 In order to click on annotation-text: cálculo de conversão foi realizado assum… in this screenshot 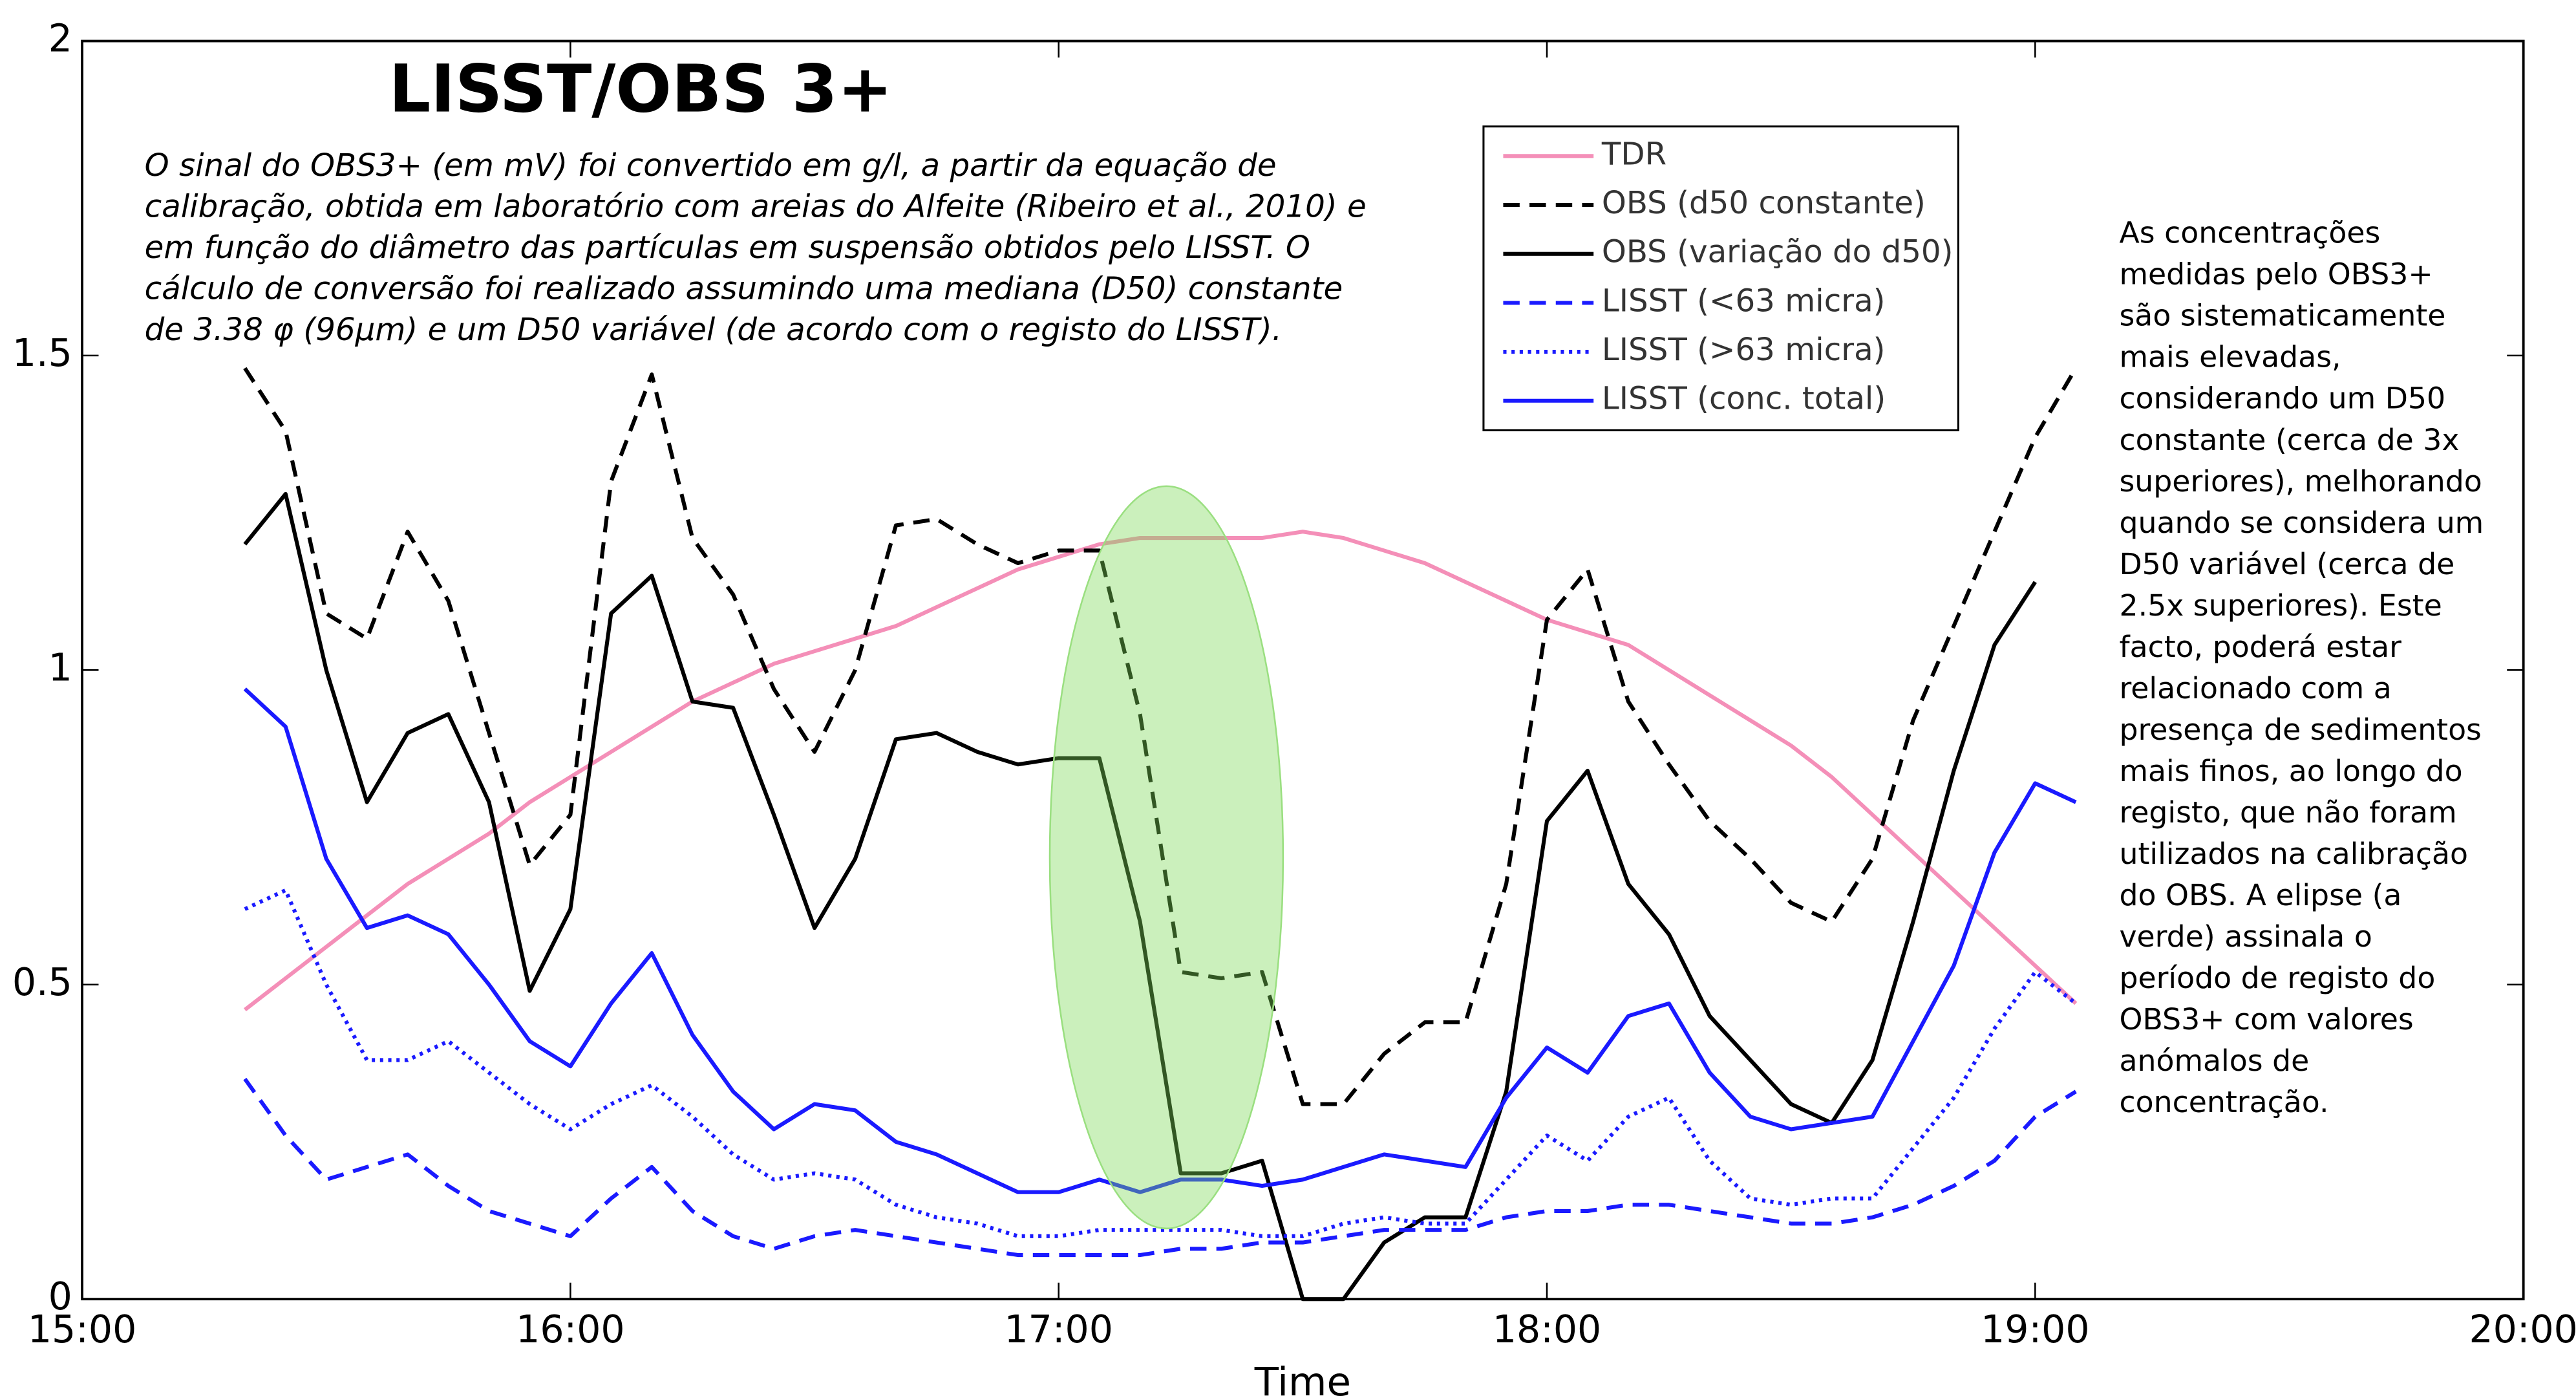, I will do `click(744, 289)`.